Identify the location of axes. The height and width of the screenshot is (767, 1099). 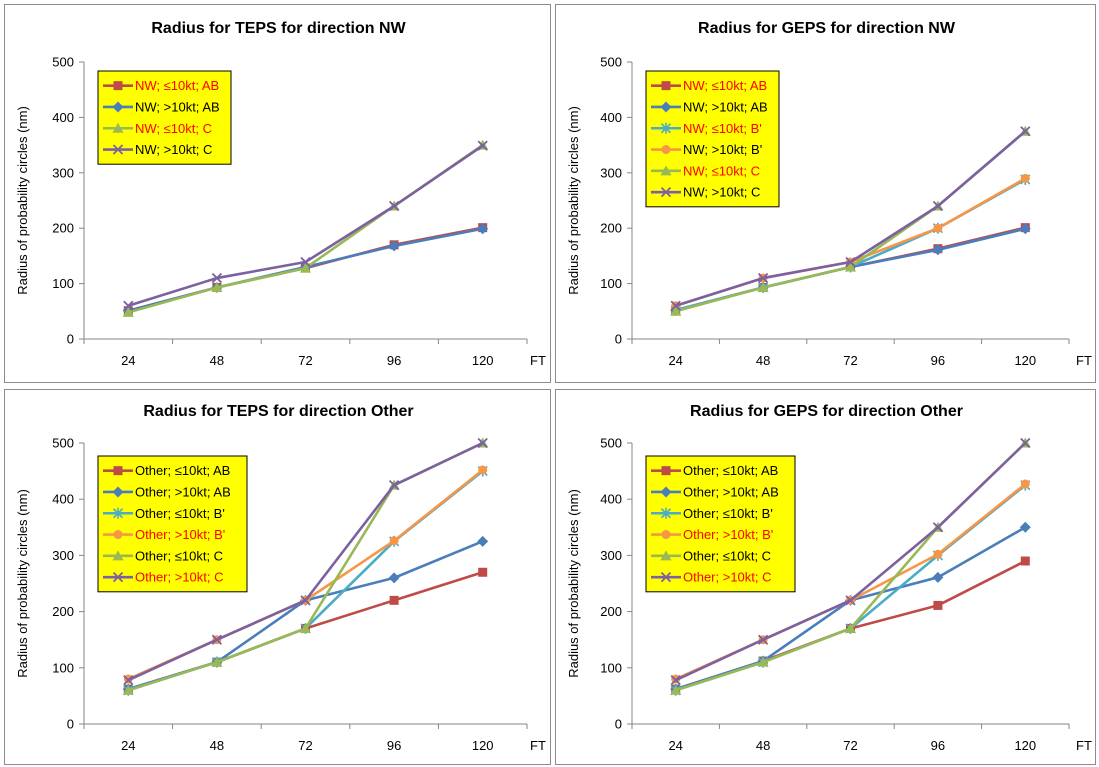
(848, 202).